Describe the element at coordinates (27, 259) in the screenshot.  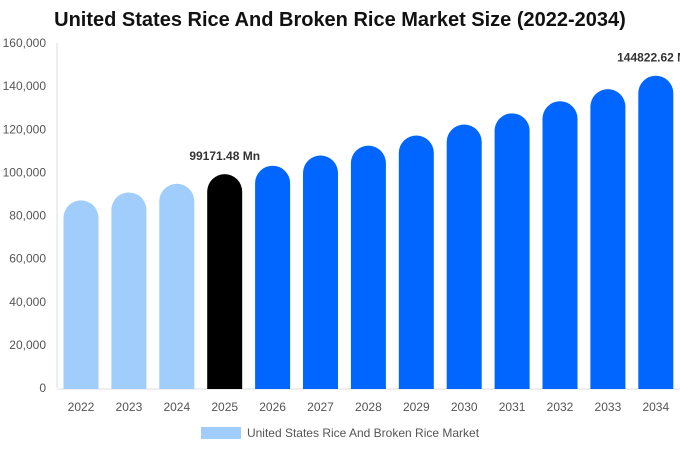
I see `y-tick-label: 60,000` at that location.